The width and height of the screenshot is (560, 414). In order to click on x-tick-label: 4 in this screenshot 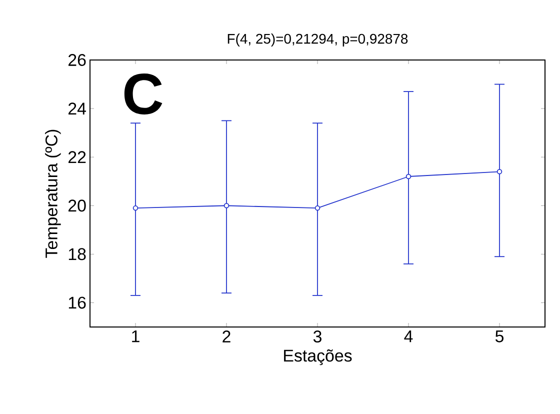, I will do `click(408, 336)`.